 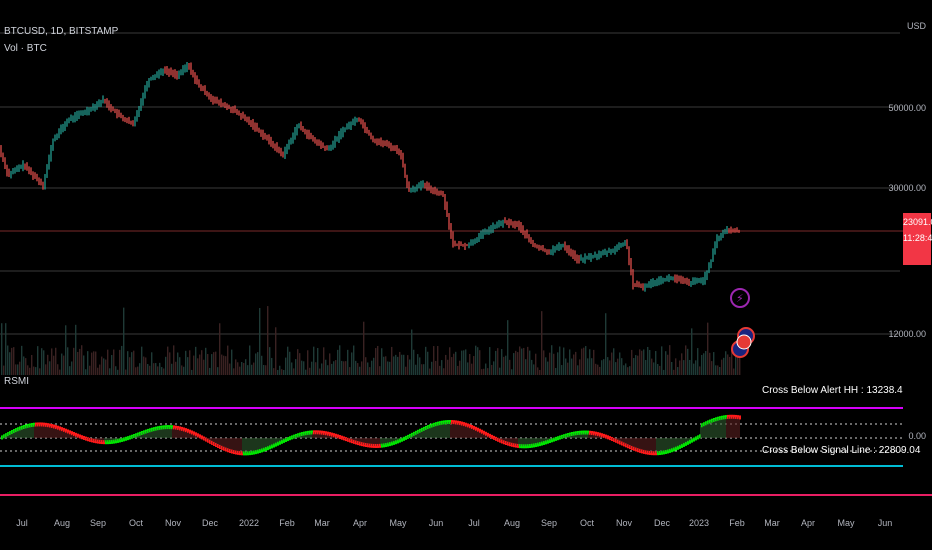 What do you see at coordinates (16, 381) in the screenshot?
I see `rsmi-legend: RSMI` at bounding box center [16, 381].